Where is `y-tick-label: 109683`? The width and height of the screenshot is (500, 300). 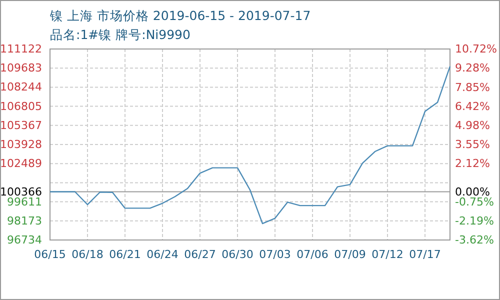
y-tick-label: 109683 is located at coordinates (21, 68).